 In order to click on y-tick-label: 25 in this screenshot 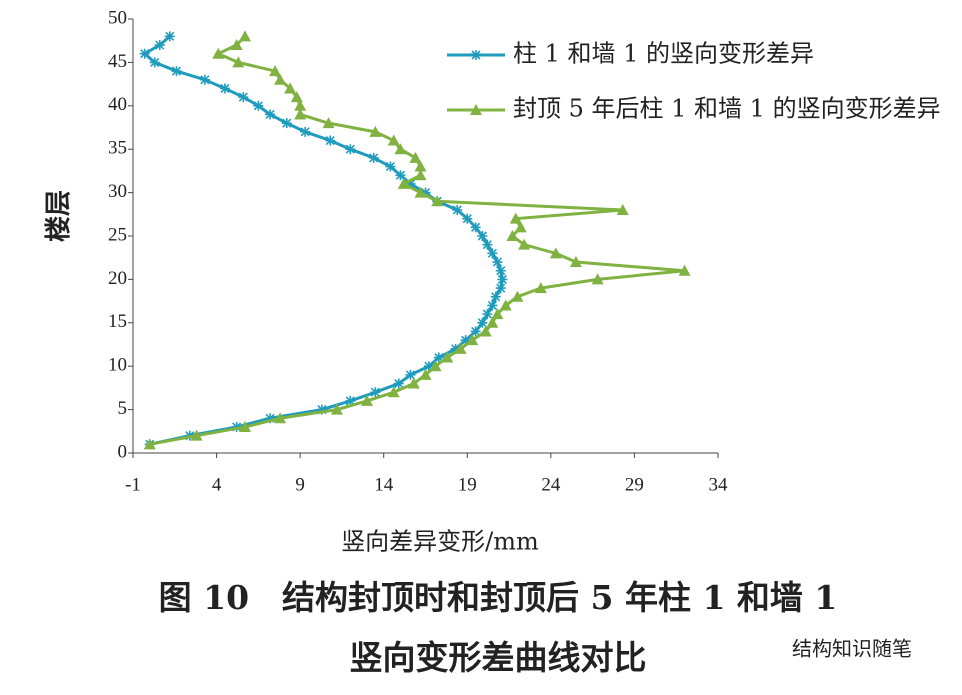, I will do `click(117, 234)`.